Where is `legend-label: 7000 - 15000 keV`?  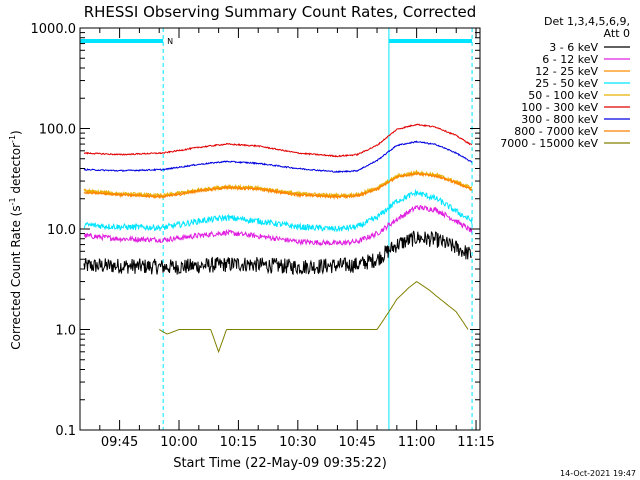
legend-label: 7000 - 15000 keV is located at coordinates (549, 143).